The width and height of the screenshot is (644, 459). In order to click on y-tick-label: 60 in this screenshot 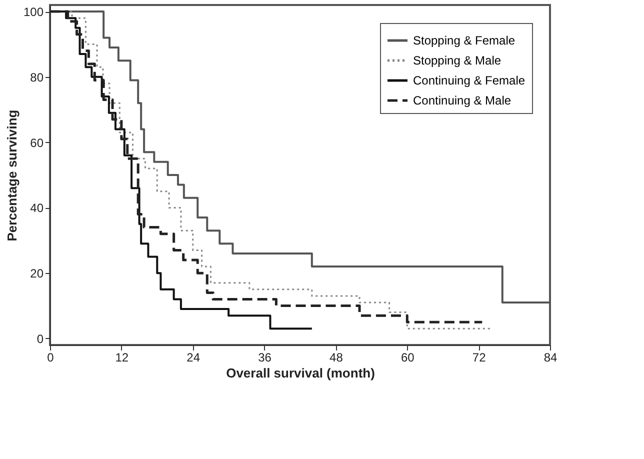, I will do `click(37, 143)`.